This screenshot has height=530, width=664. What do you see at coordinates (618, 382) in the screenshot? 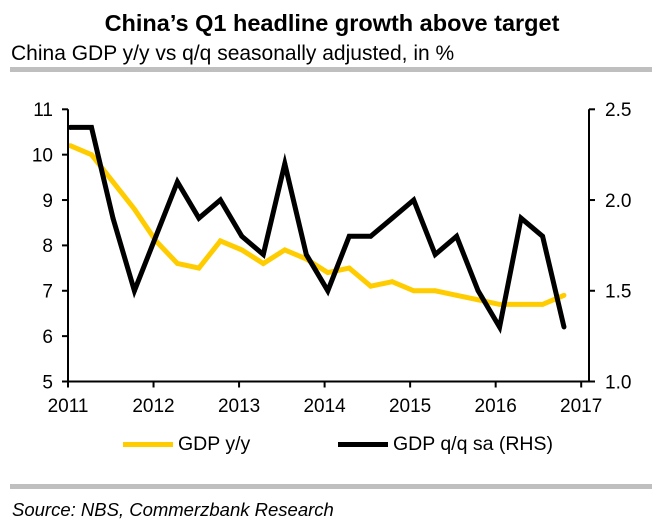
I see `y-right-tick-label: 1.0` at bounding box center [618, 382].